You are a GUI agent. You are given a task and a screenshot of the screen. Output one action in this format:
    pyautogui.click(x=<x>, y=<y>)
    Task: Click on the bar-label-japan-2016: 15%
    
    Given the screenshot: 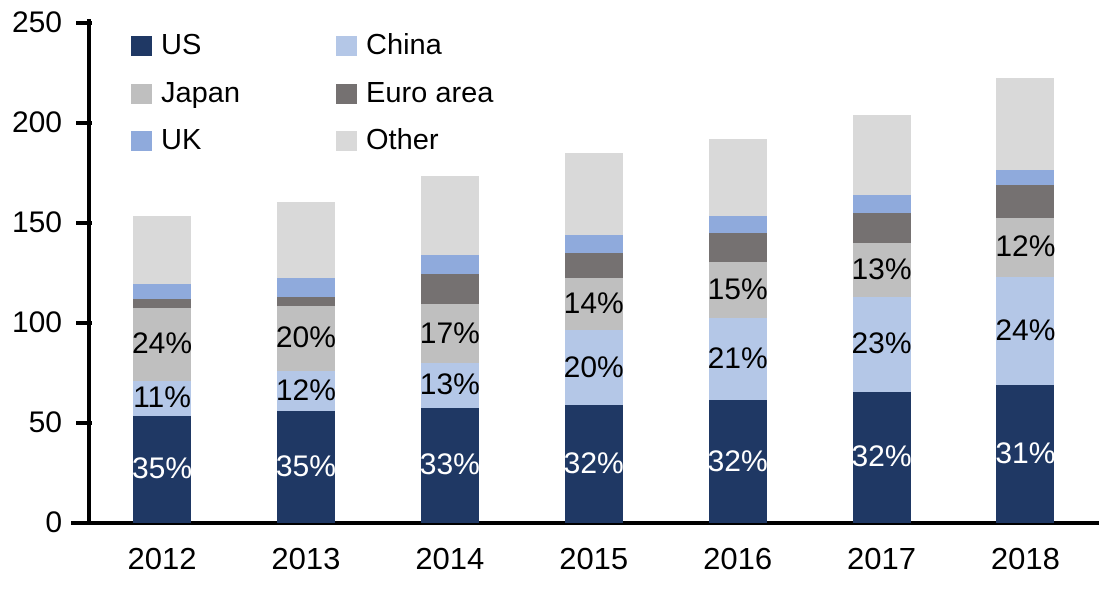 What is the action you would take?
    pyautogui.click(x=737, y=289)
    